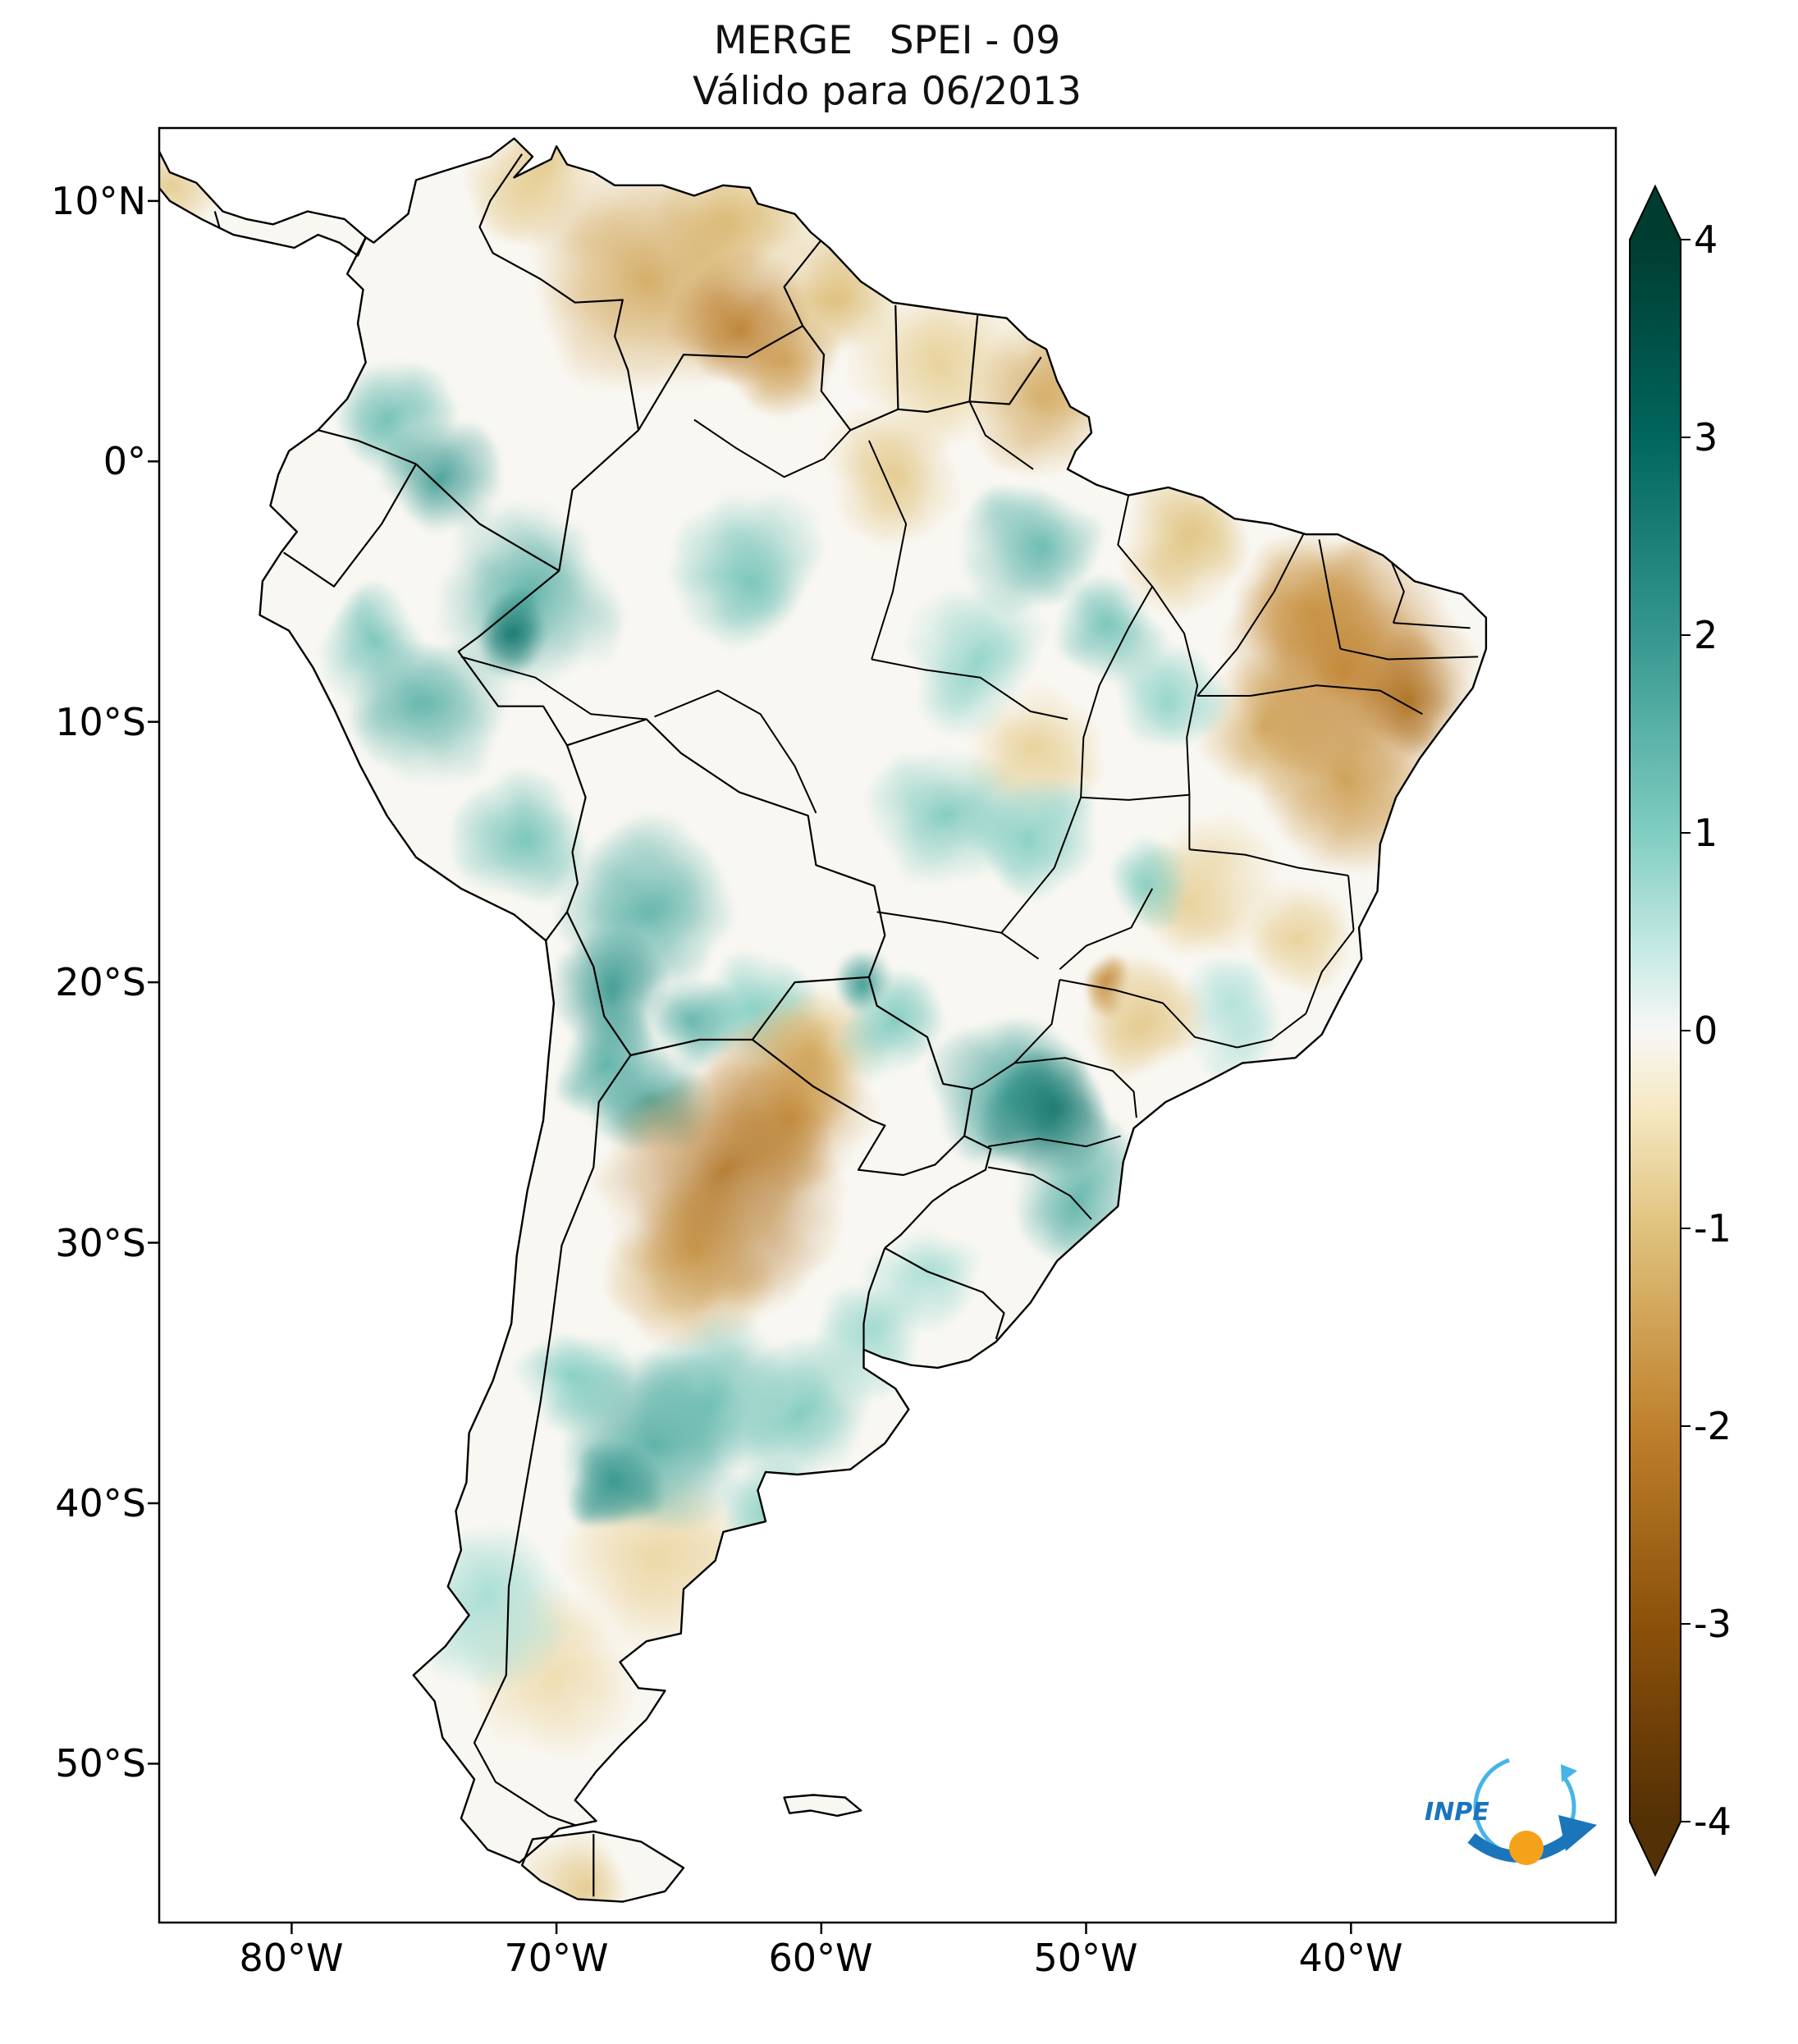 This screenshot has width=1798, height=2044. I want to click on x-tick-label: 60°W, so click(820, 1958).